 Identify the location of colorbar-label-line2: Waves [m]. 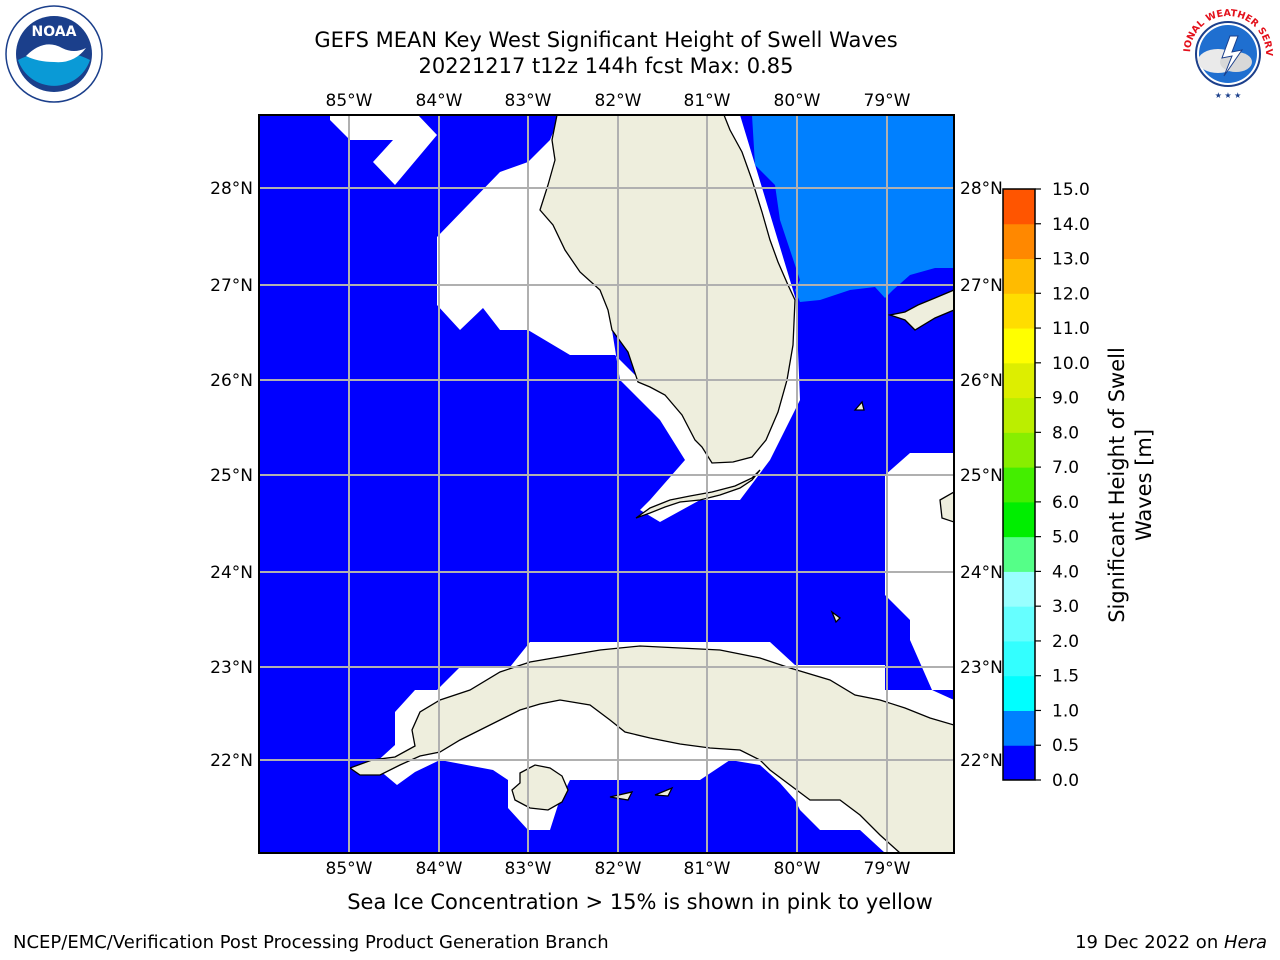
(1144, 485).